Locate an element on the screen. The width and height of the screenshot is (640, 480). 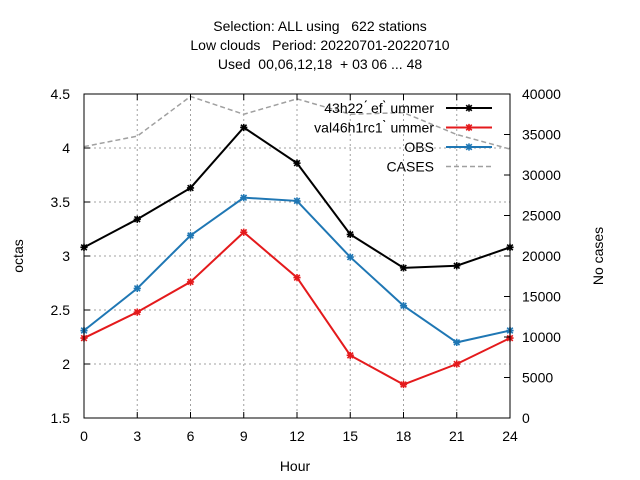
legend-label: CASES is located at coordinates (410, 167).